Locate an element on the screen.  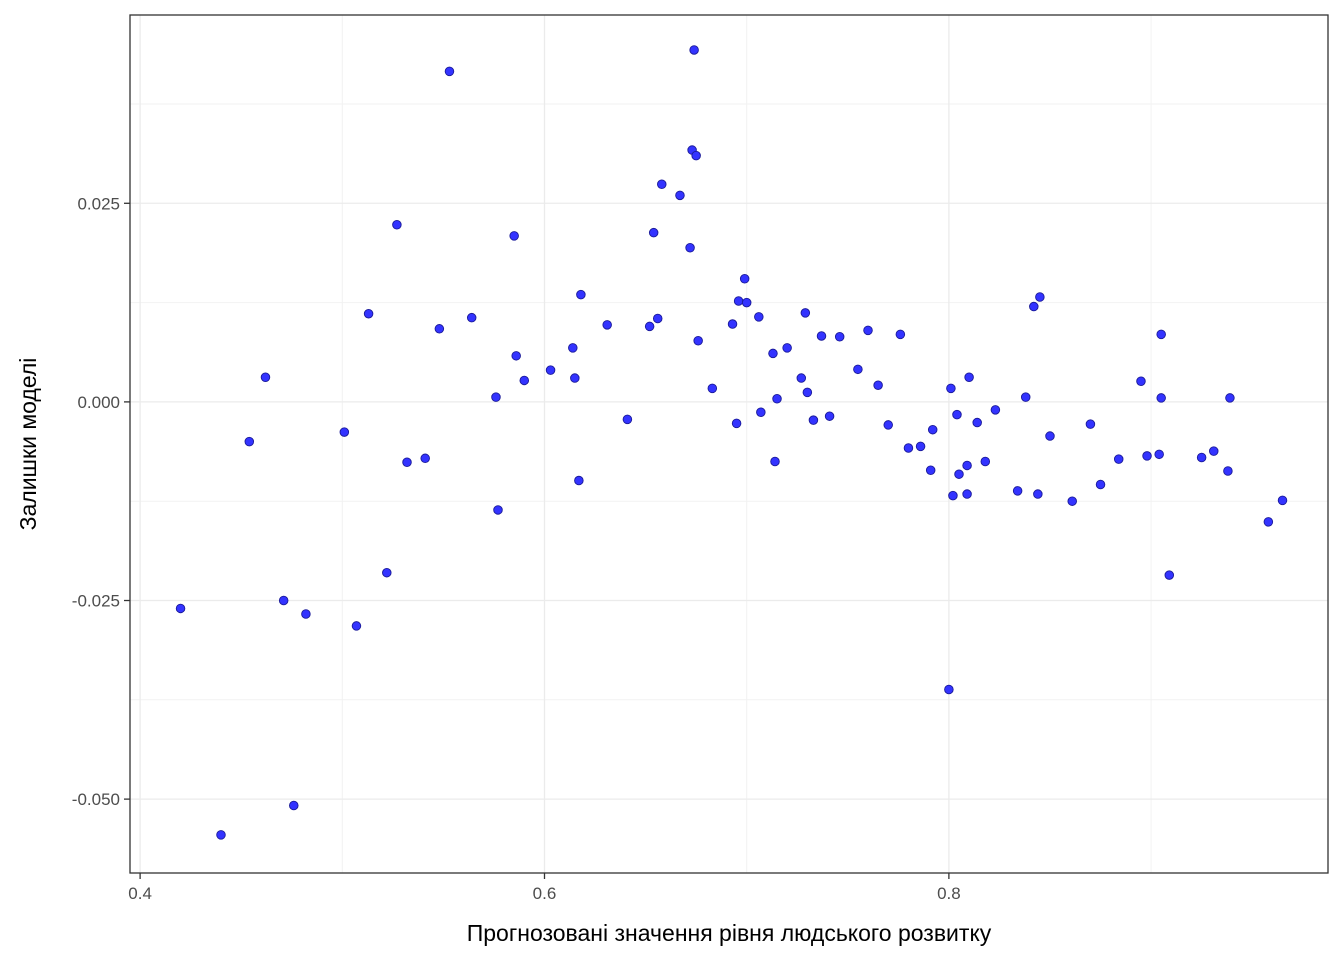
x-tick-label: 0.6 is located at coordinates (545, 893).